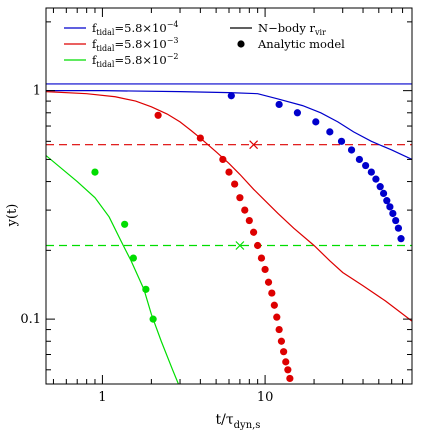 Image resolution: width=436 pixels, height=436 pixels. What do you see at coordinates (30, 319) in the screenshot?
I see `y-tick-label-0: 0.1` at bounding box center [30, 319].